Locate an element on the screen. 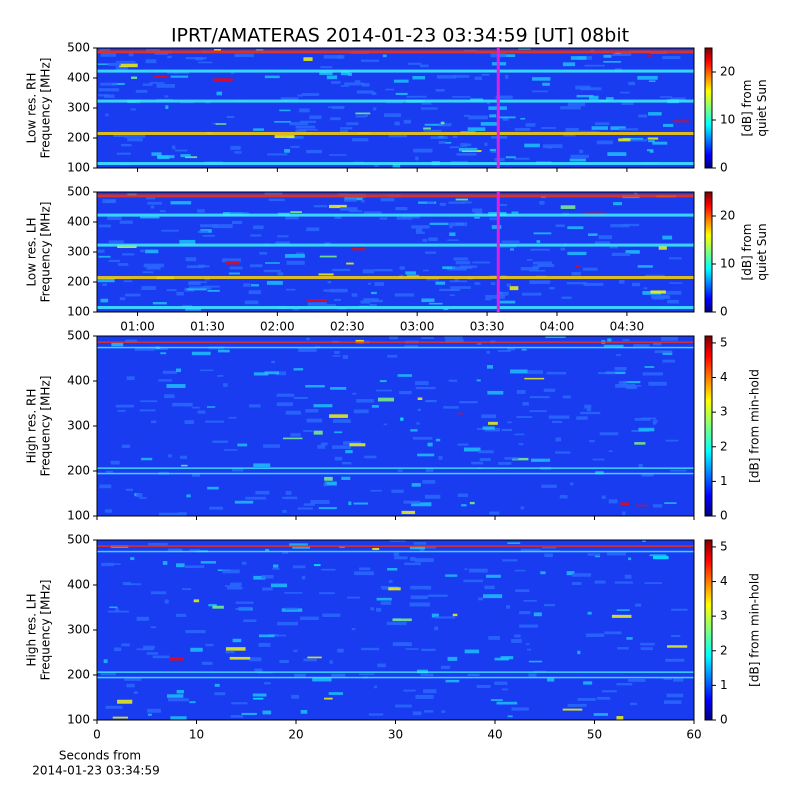 The image size is (800, 800). x-tick-label: 01:30 is located at coordinates (207, 327).